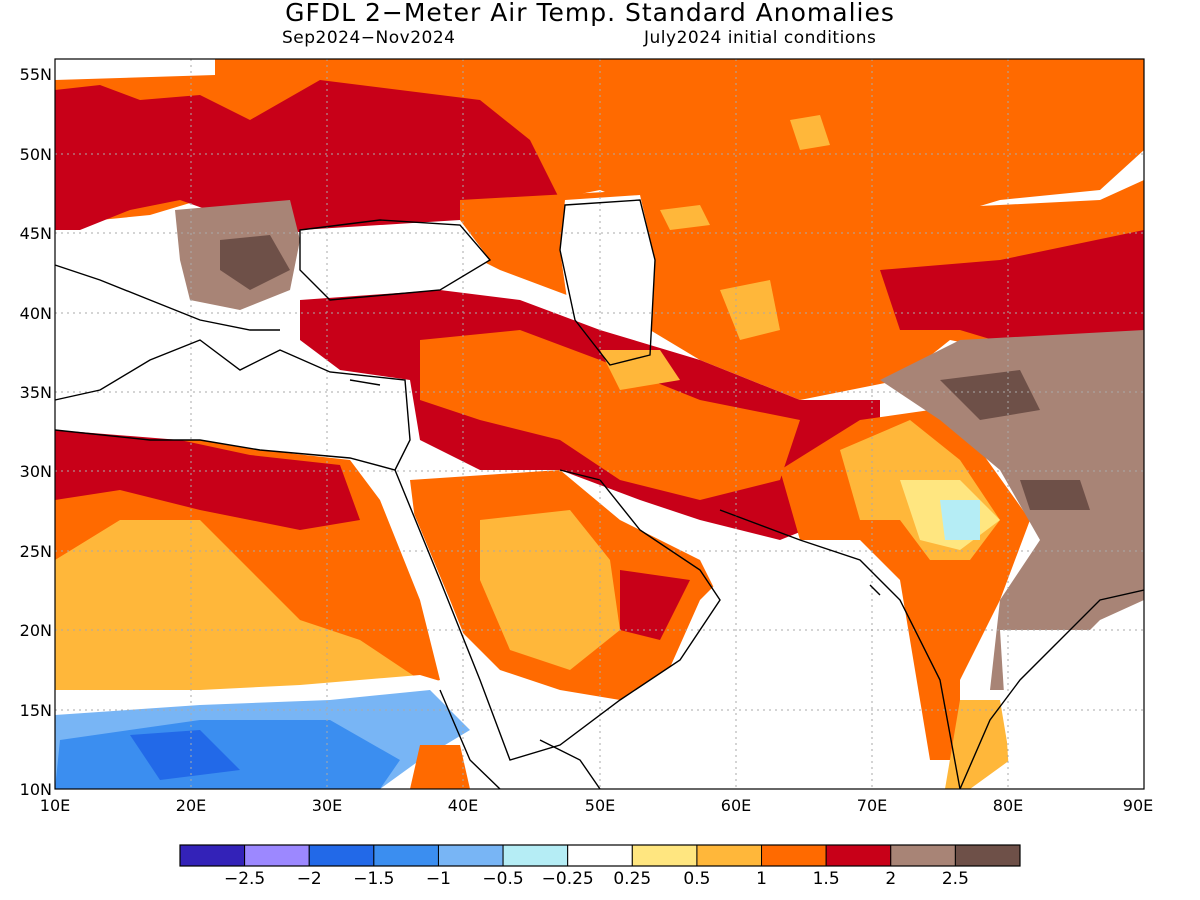  Describe the element at coordinates (35, 313) in the screenshot. I see `lat-label-40n: 40N` at that location.